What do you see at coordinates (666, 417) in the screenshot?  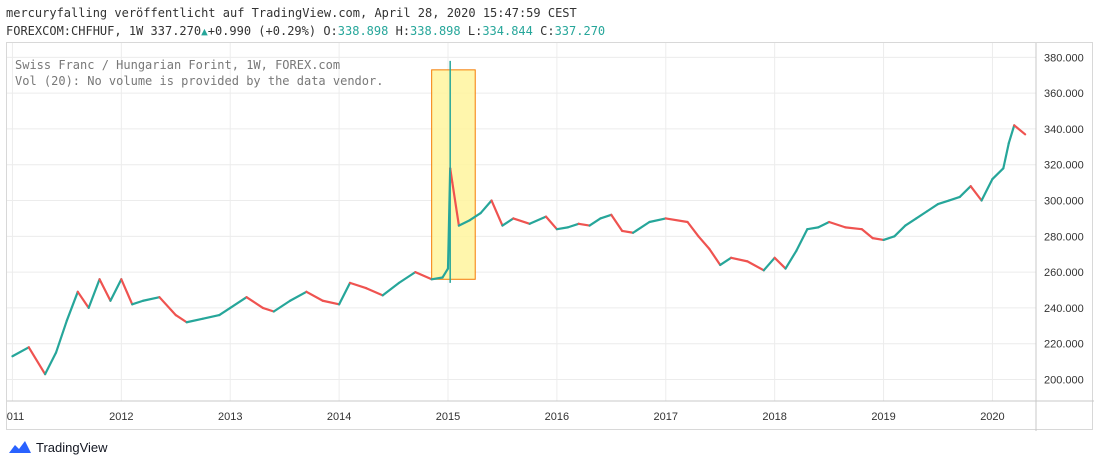 I see `x-tick-label: 2017` at bounding box center [666, 417].